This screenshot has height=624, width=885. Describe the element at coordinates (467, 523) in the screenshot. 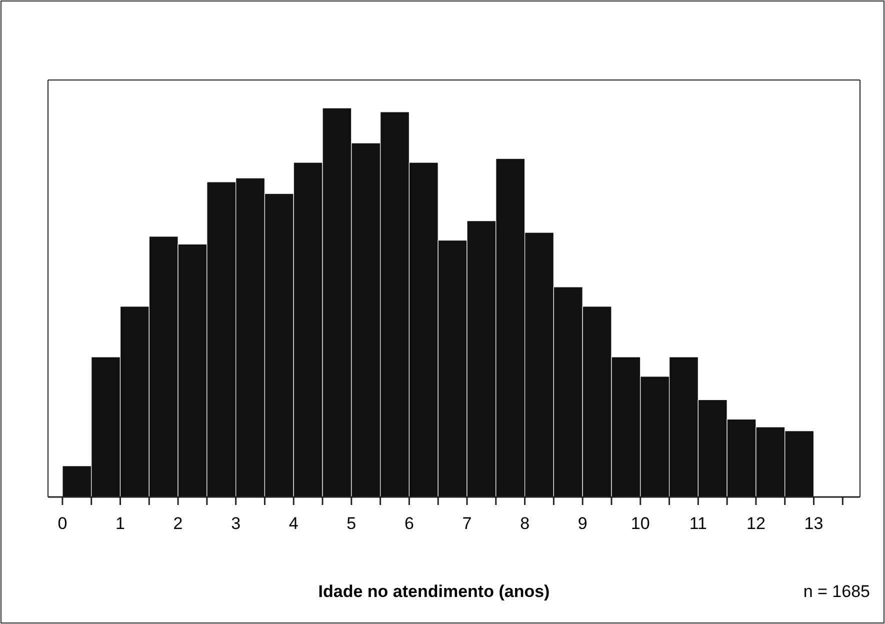

I see `x-tick-label: 7` at that location.